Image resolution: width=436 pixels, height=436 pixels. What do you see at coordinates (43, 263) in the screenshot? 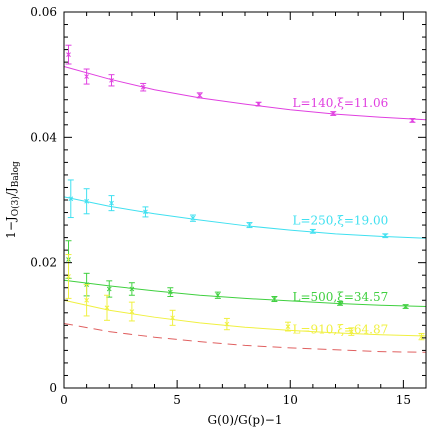
I see `y-tick-label: 0.02` at bounding box center [43, 263].